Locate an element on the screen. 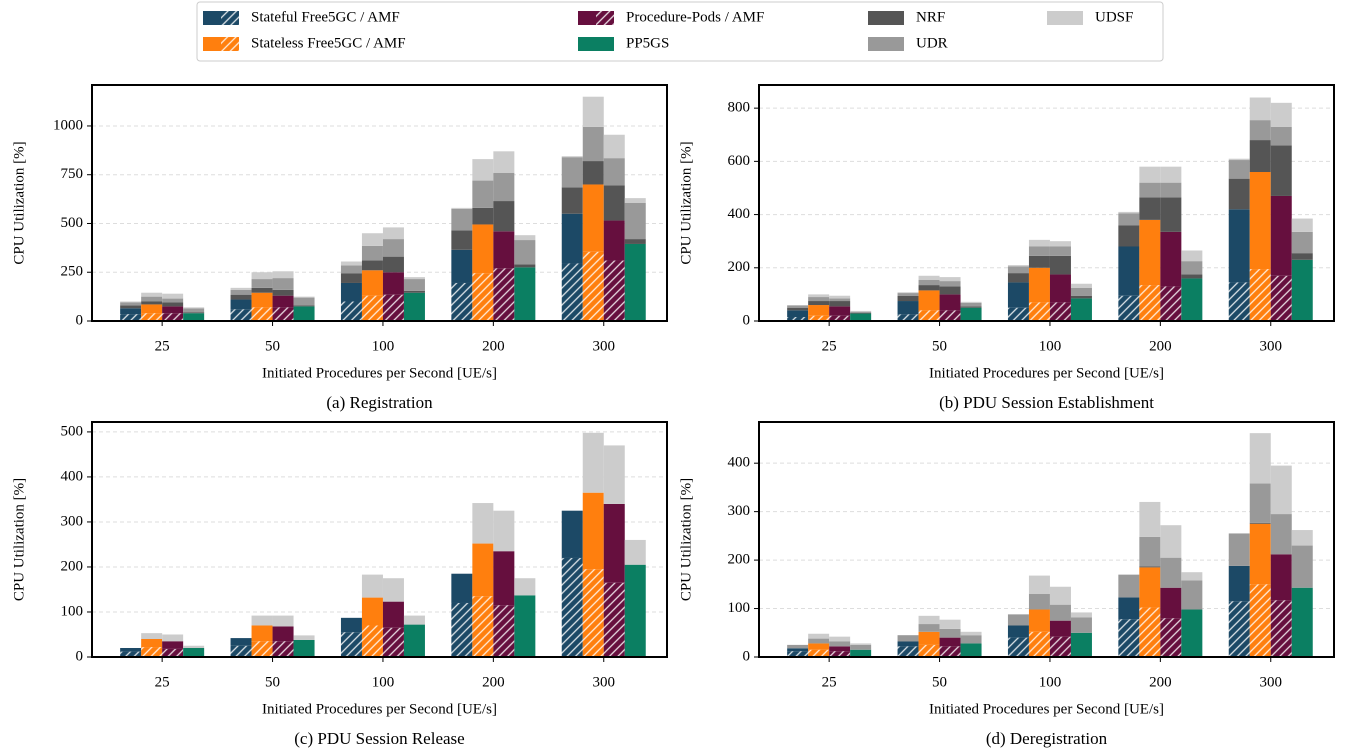  legend-swatch is located at coordinates (1065, 18).